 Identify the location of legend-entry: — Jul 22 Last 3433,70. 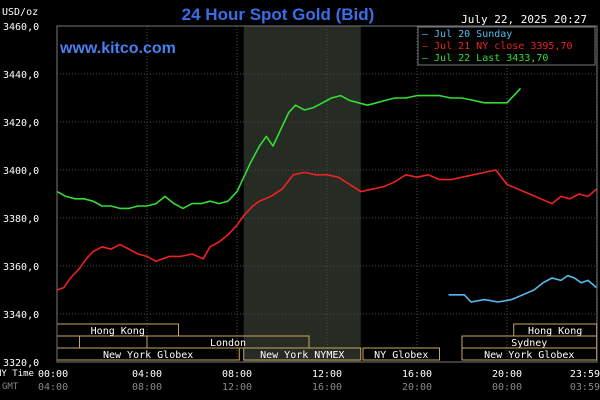
(485, 58).